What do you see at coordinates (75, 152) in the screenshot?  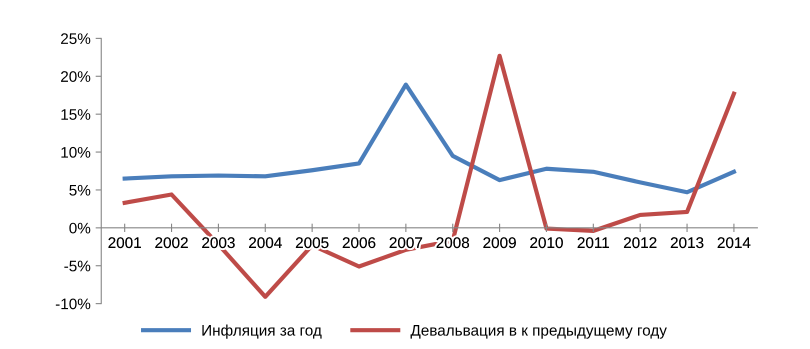 I see `y-tick-label: 10%` at bounding box center [75, 152].